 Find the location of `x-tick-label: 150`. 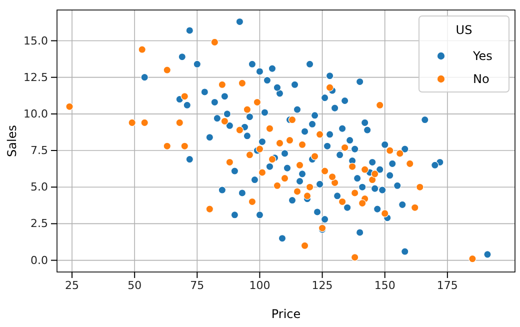

x-tick-label: 150 is located at coordinates (385, 285).